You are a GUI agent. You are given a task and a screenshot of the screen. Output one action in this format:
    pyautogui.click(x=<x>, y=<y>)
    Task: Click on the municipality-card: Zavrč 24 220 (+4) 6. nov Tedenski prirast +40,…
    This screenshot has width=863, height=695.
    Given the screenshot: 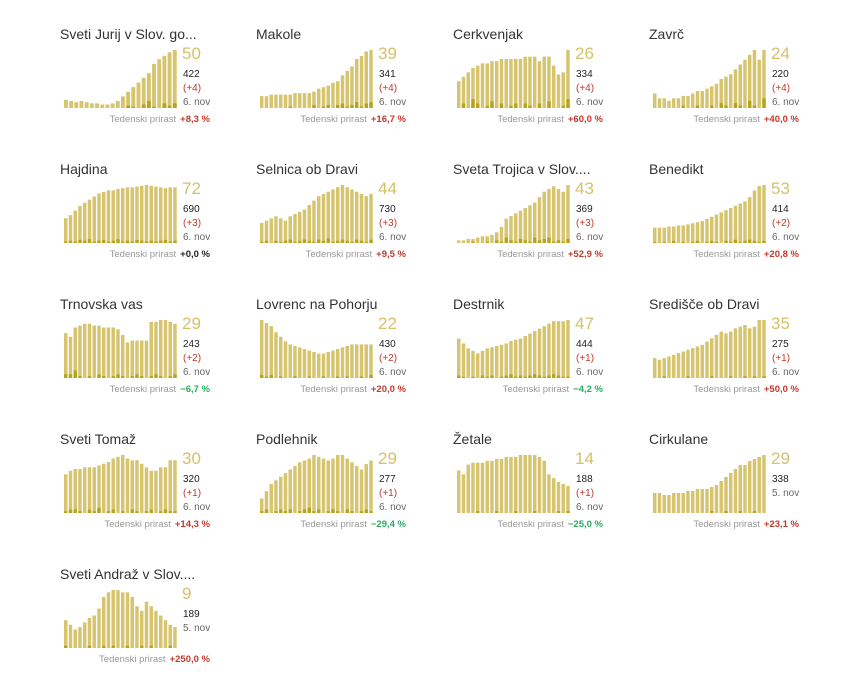 What is the action you would take?
    pyautogui.click(x=744, y=86)
    